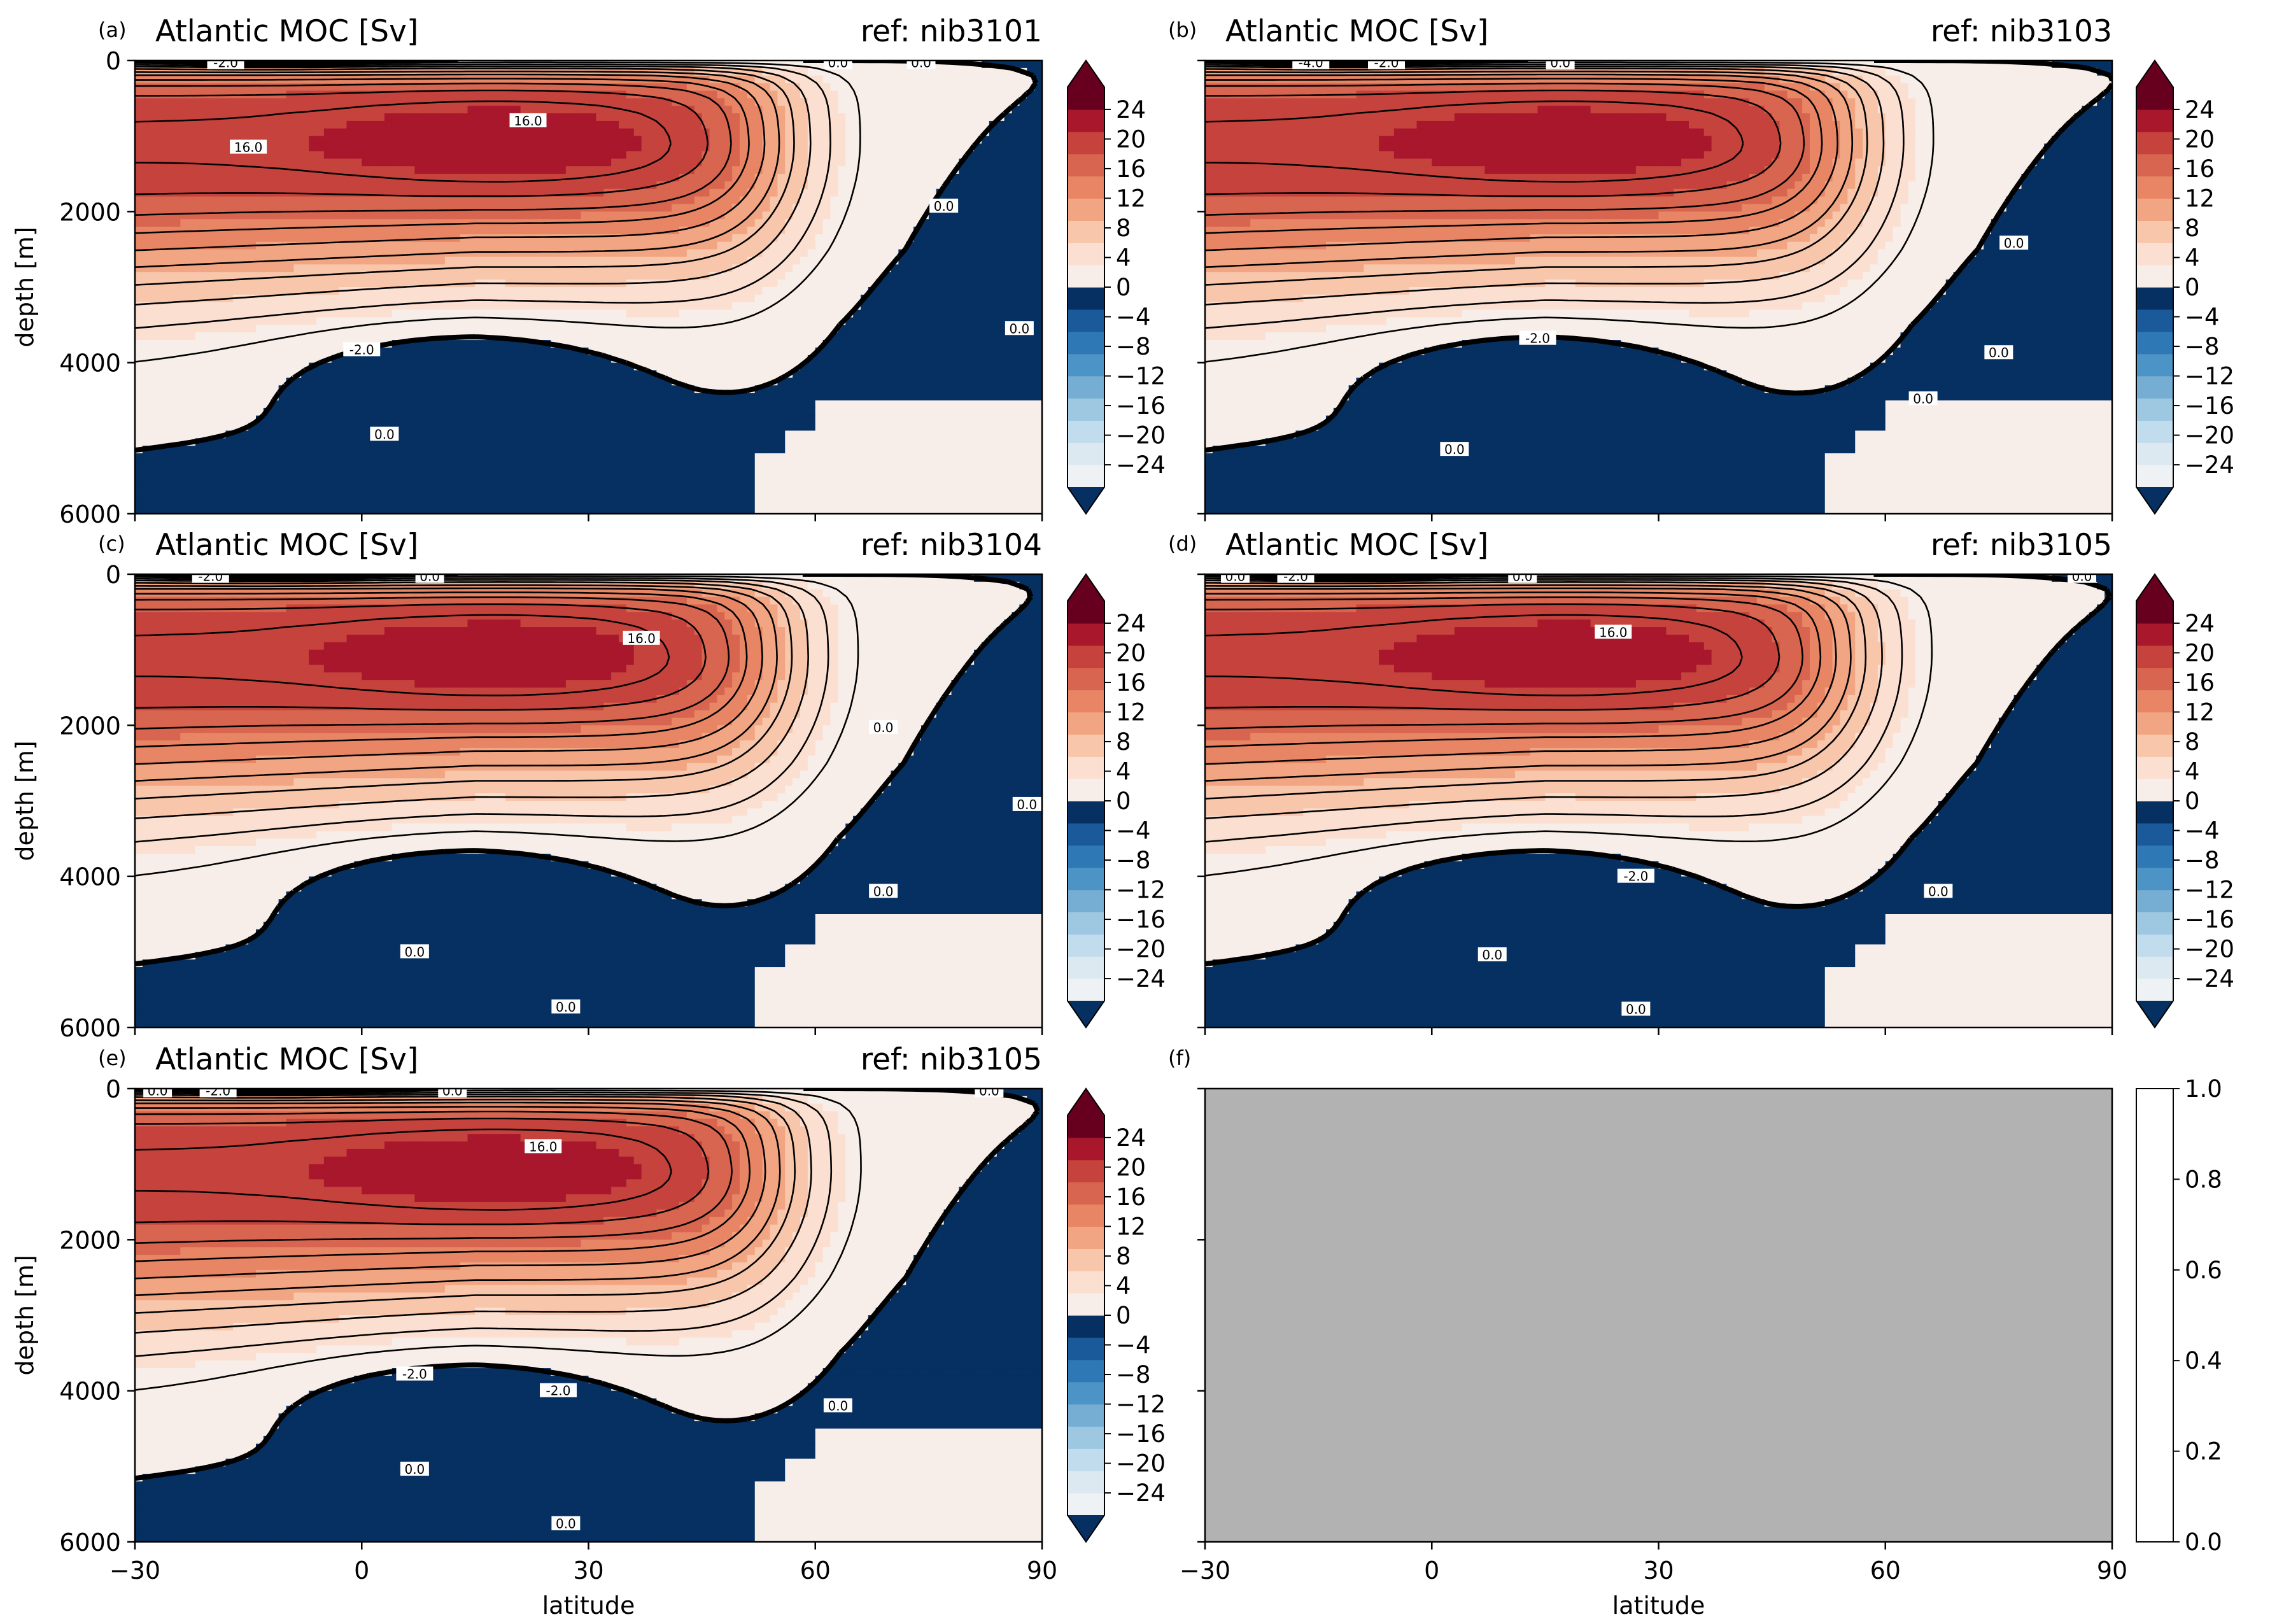  What do you see at coordinates (951, 31) in the screenshot?
I see `panel-ref: ref: nib3101` at bounding box center [951, 31].